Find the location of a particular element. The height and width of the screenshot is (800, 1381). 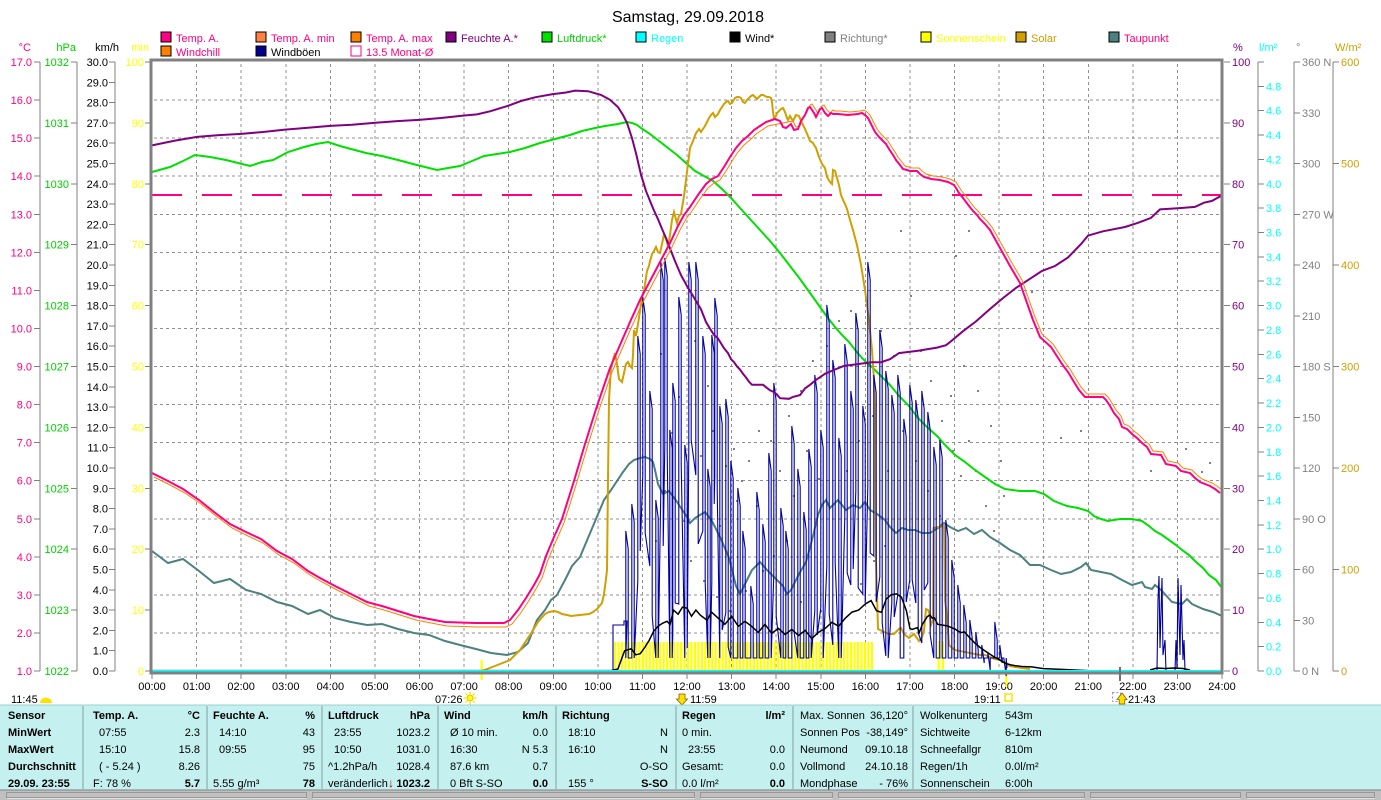

svg-text: 2.0 is located at coordinates (24, 634).